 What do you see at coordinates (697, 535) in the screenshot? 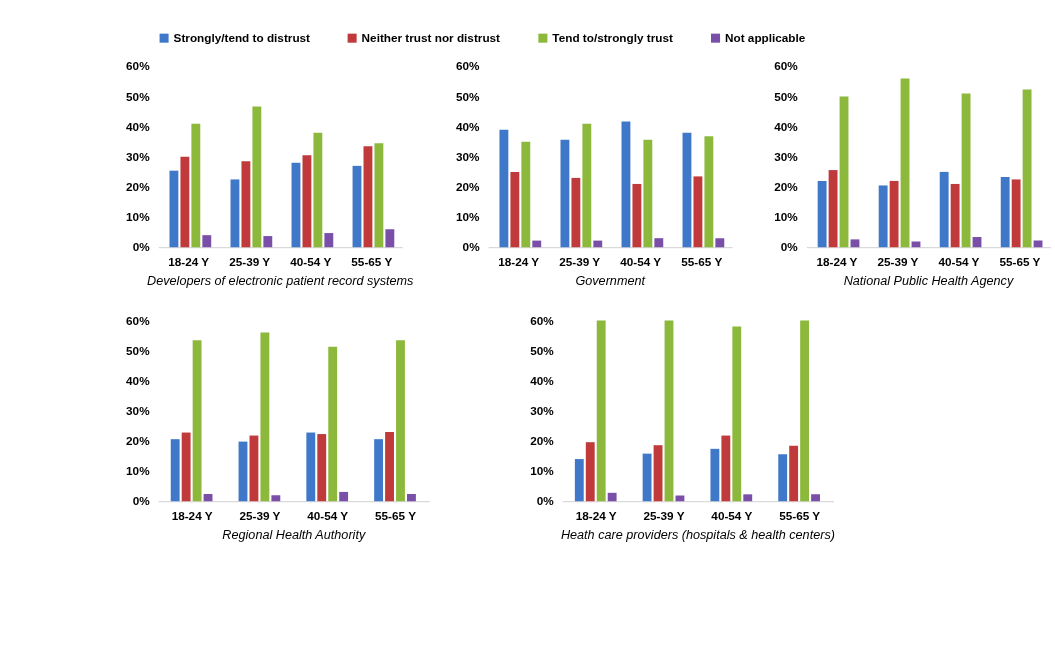
I see `text: Heath care providers (hospitals & health centers)` at bounding box center [697, 535].